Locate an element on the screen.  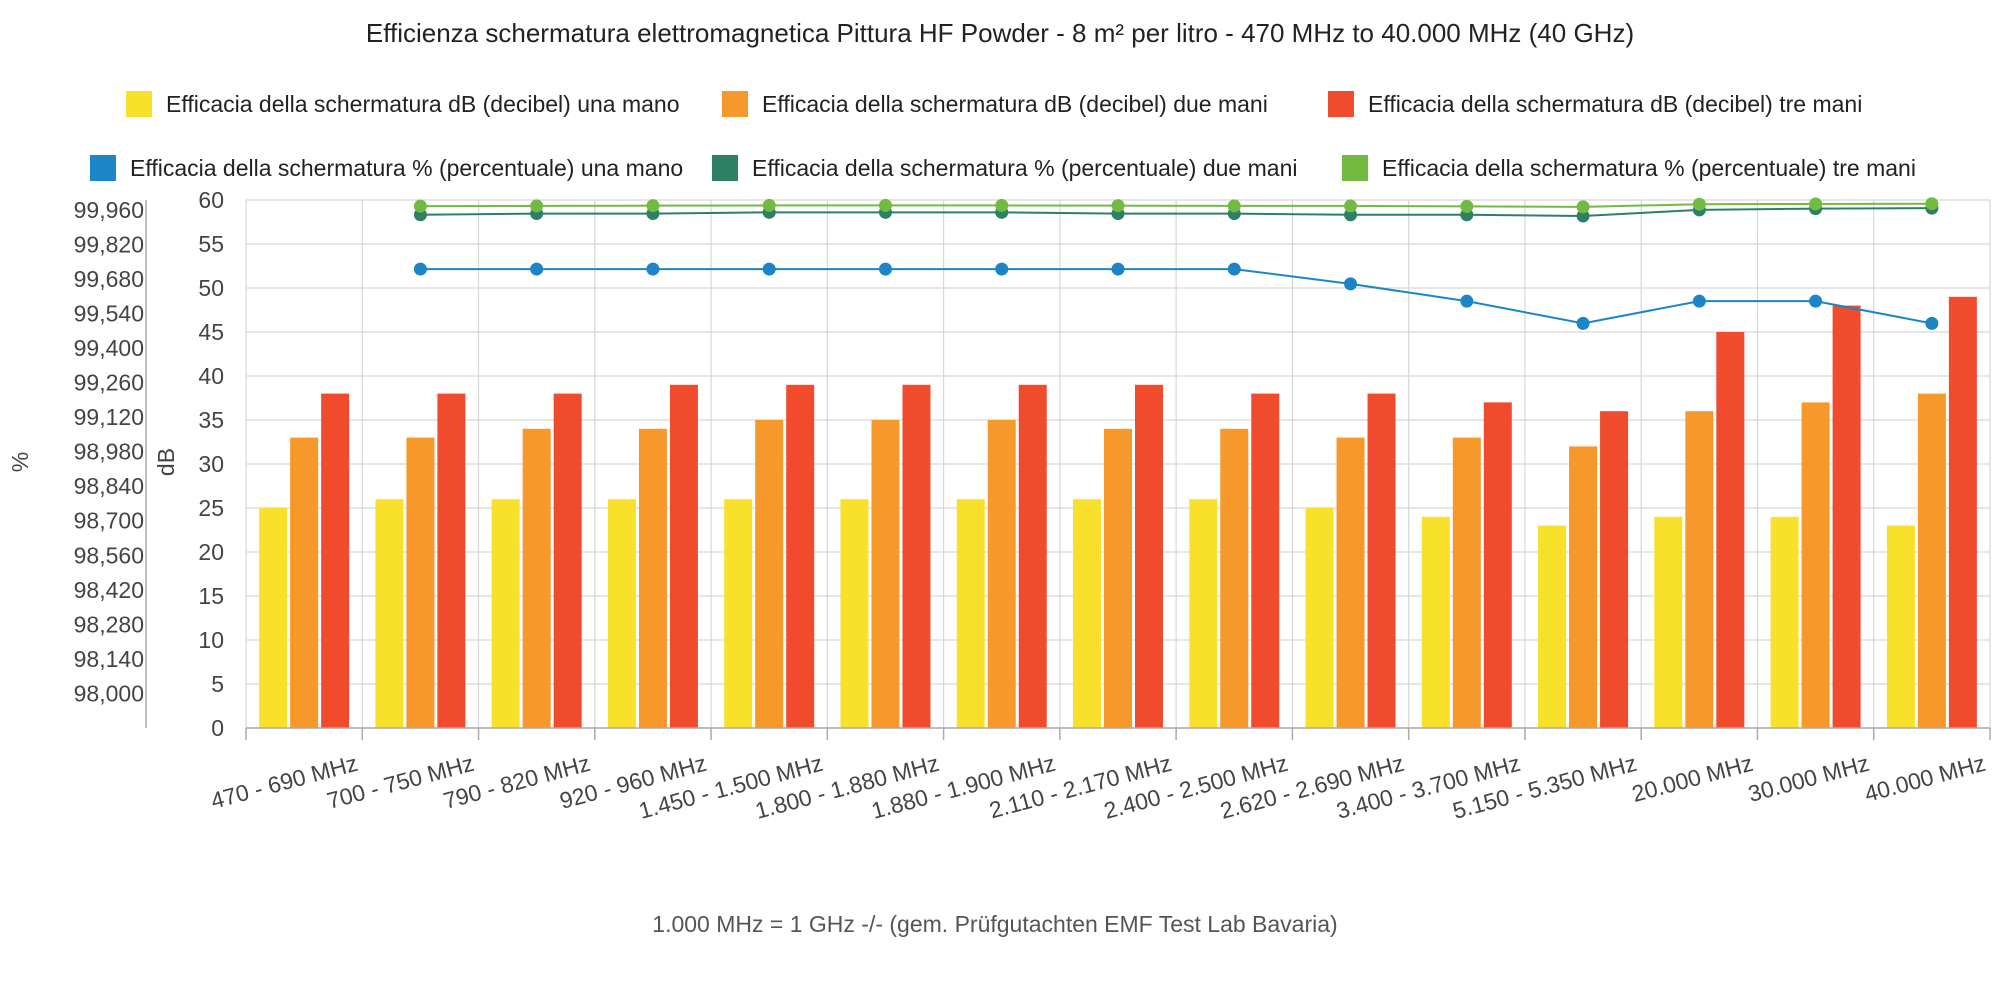
y-tick-label-db: 20 is located at coordinates (211, 552).